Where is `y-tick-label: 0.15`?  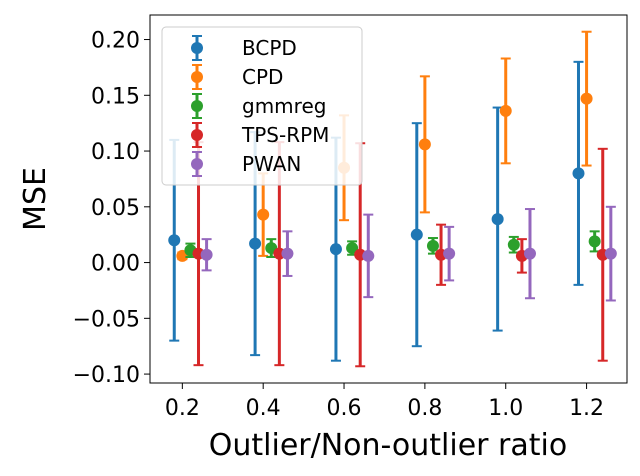
y-tick-label: 0.15 is located at coordinates (115, 96).